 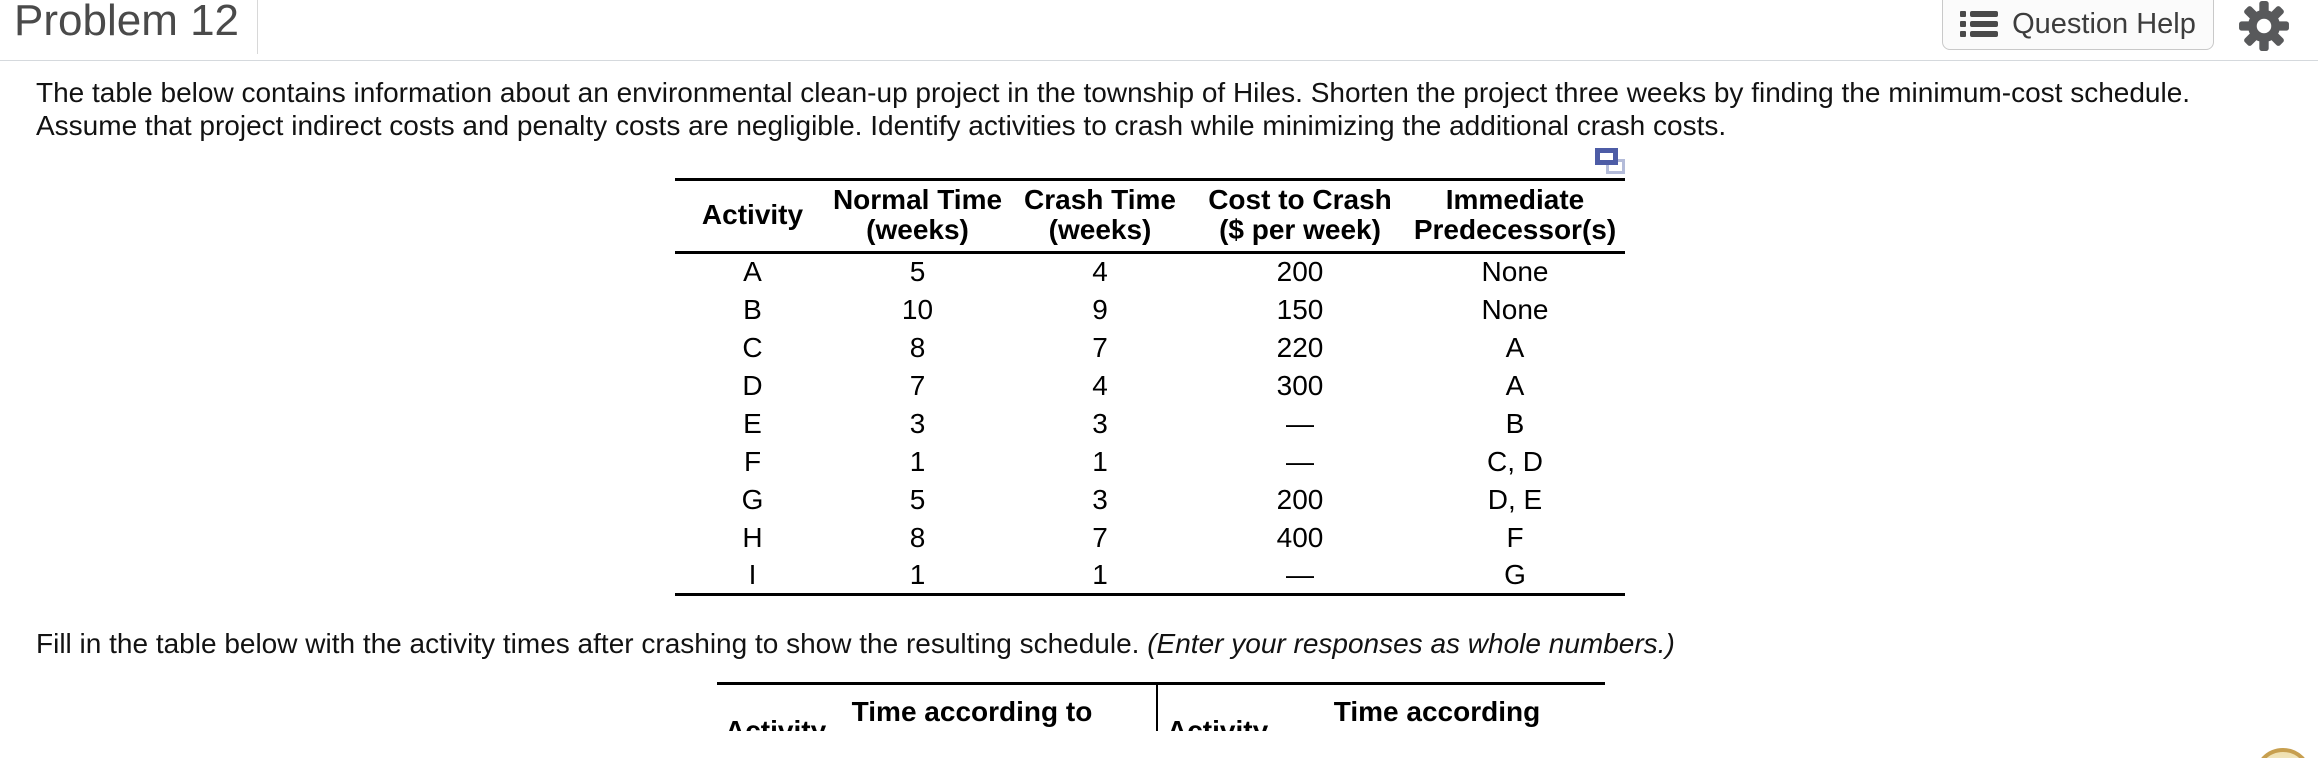 I want to click on schedule-left-time-header: Time according to, so click(x=972, y=711).